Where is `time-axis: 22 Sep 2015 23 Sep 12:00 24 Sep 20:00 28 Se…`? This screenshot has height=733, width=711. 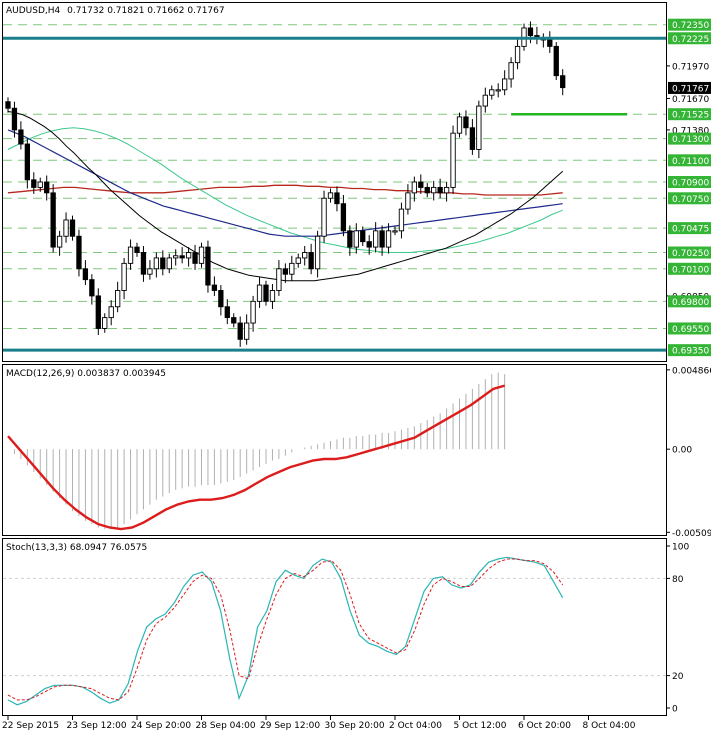
time-axis: 22 Sep 2015 23 Sep 12:00 24 Sep 20:00 28 Se… is located at coordinates (319, 723).